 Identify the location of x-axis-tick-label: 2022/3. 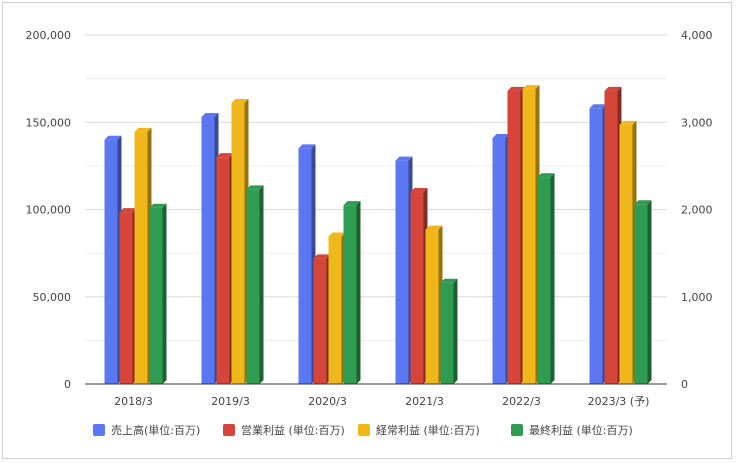
(521, 401).